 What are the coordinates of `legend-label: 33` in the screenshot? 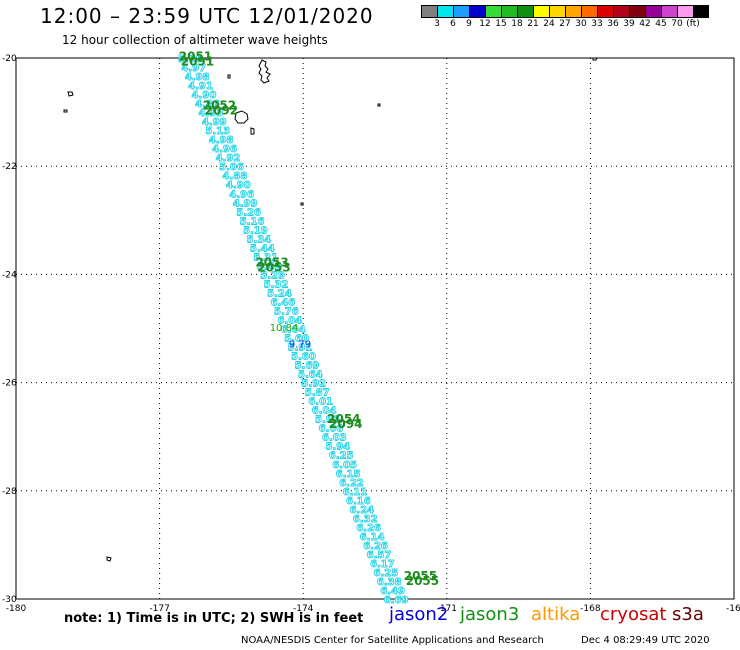 It's located at (597, 24).